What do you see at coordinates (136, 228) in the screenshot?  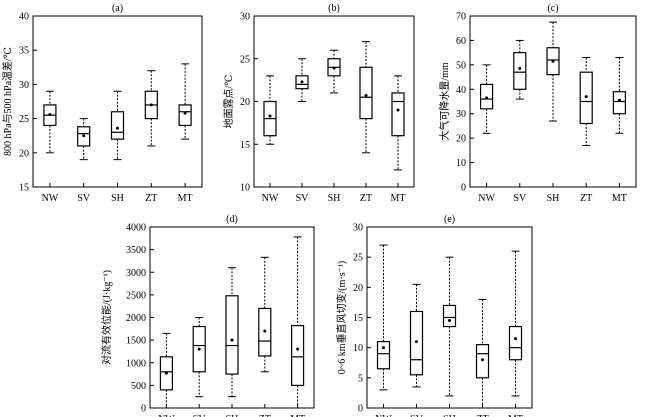 I see `y-tick-label: 4000` at bounding box center [136, 228].